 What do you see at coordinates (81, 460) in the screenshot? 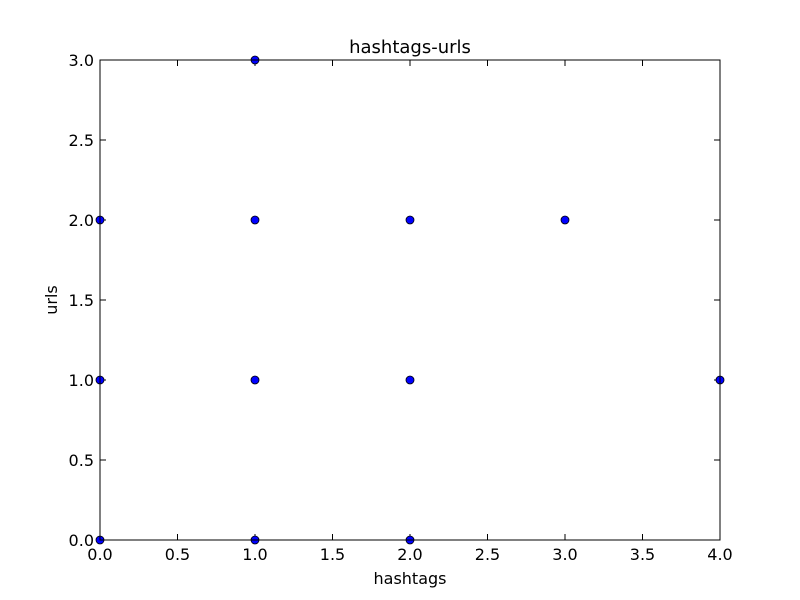
I see `y-tick-label: 0.5` at bounding box center [81, 460].